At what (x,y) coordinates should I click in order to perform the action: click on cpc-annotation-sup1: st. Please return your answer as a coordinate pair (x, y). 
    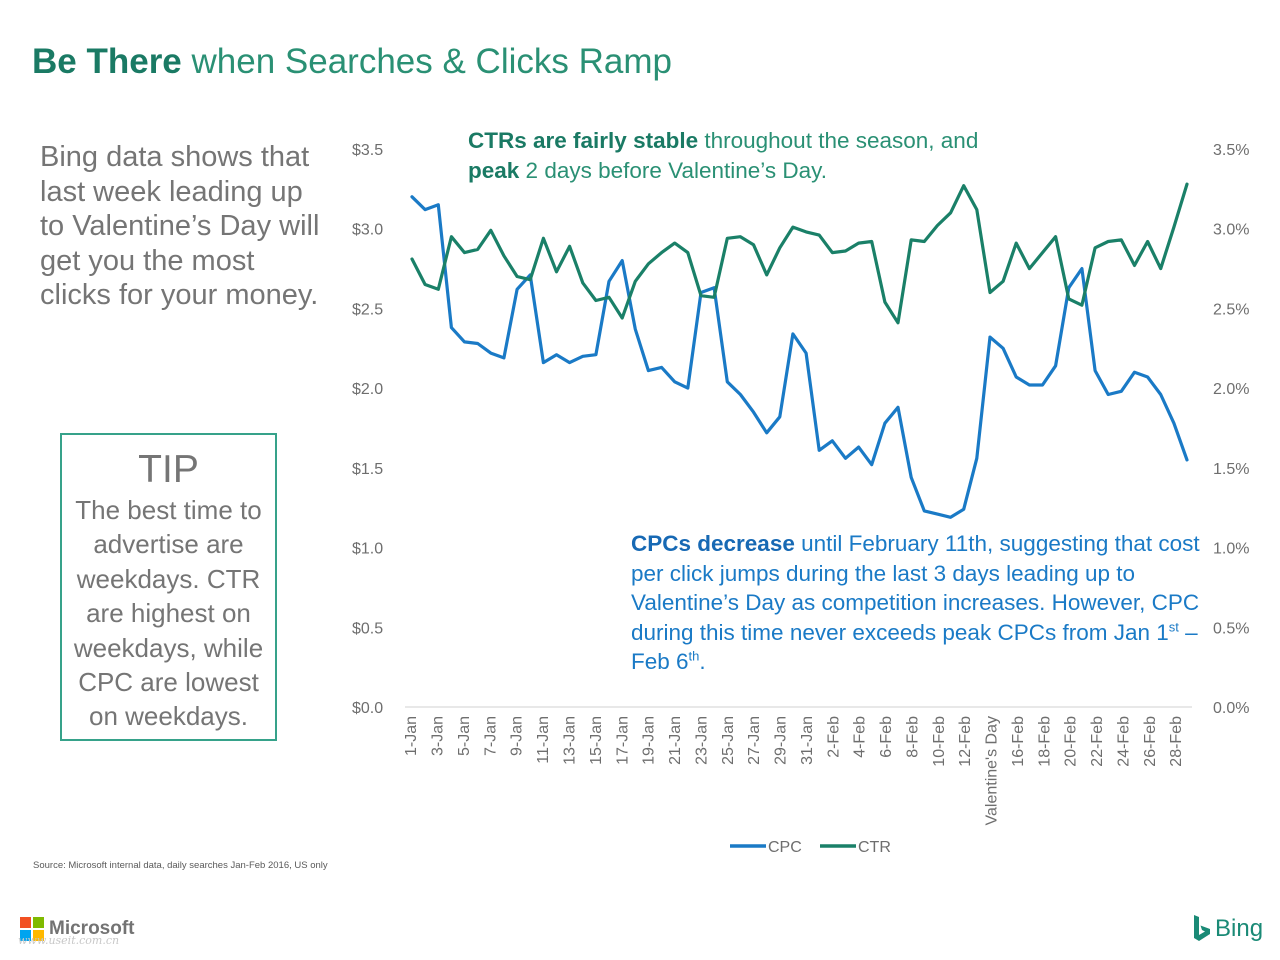
    Looking at the image, I should click on (1173, 627).